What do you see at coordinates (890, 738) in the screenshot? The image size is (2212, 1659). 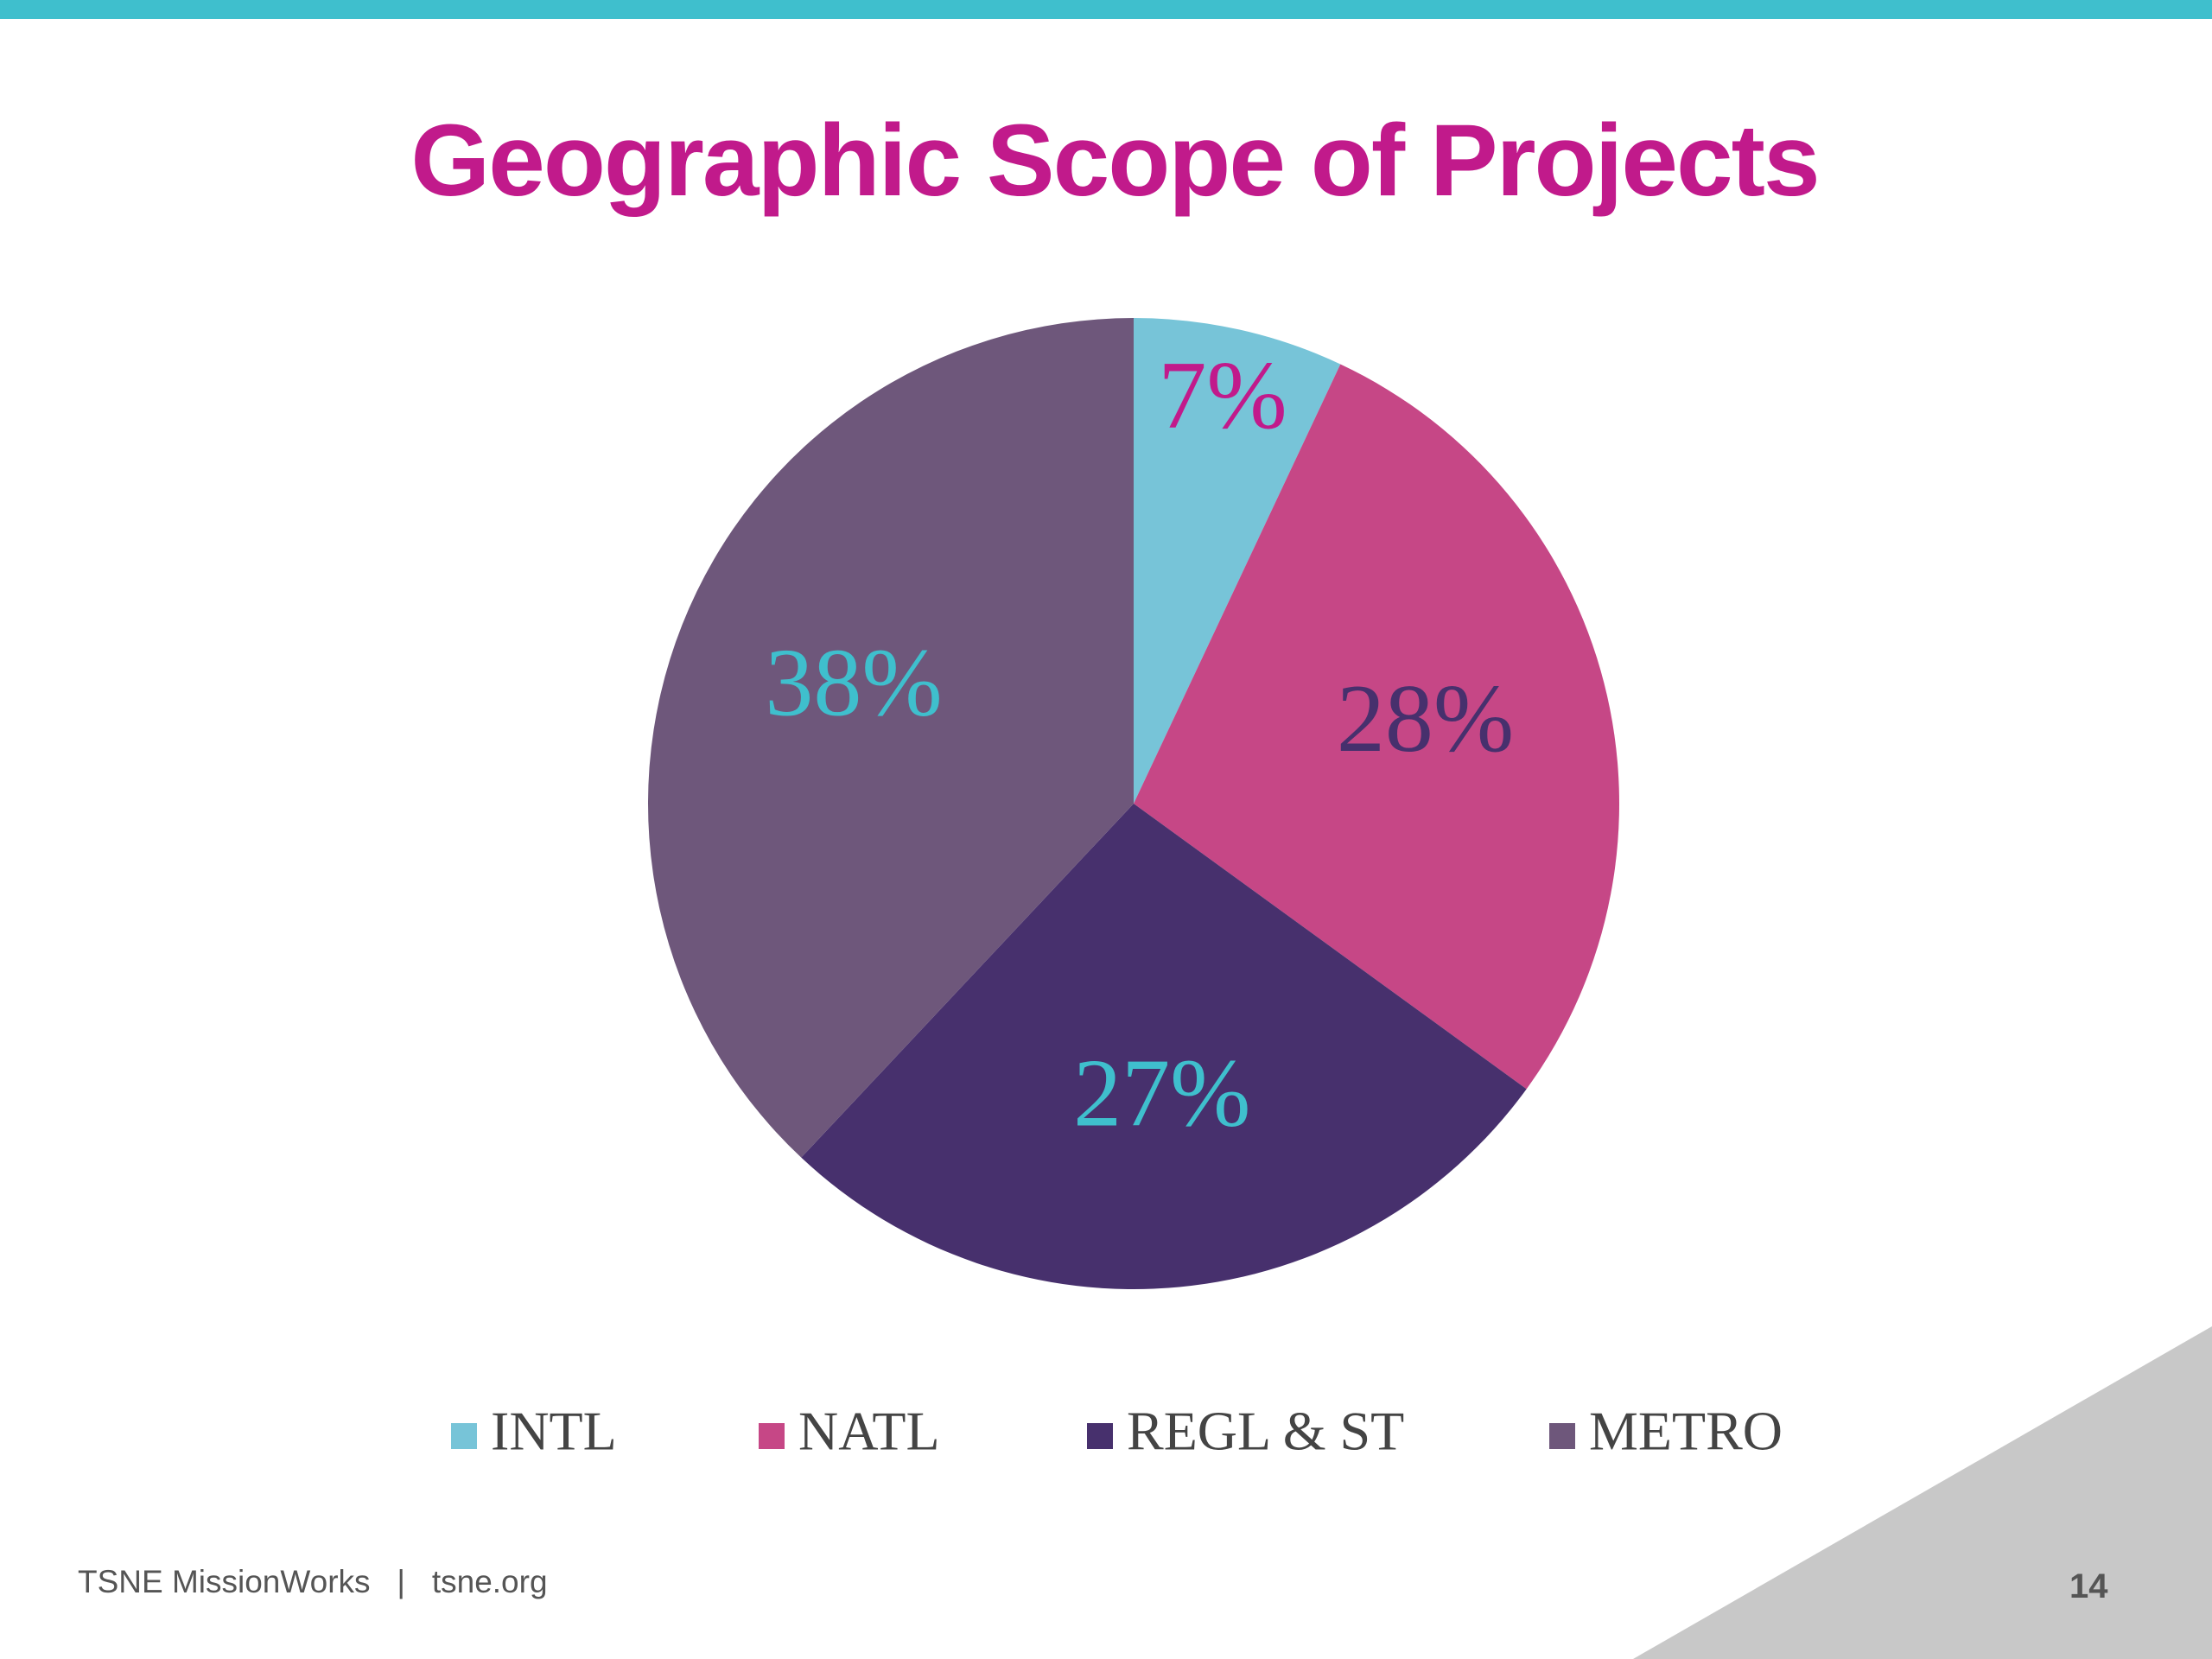 I see `pie-slice-metro` at bounding box center [890, 738].